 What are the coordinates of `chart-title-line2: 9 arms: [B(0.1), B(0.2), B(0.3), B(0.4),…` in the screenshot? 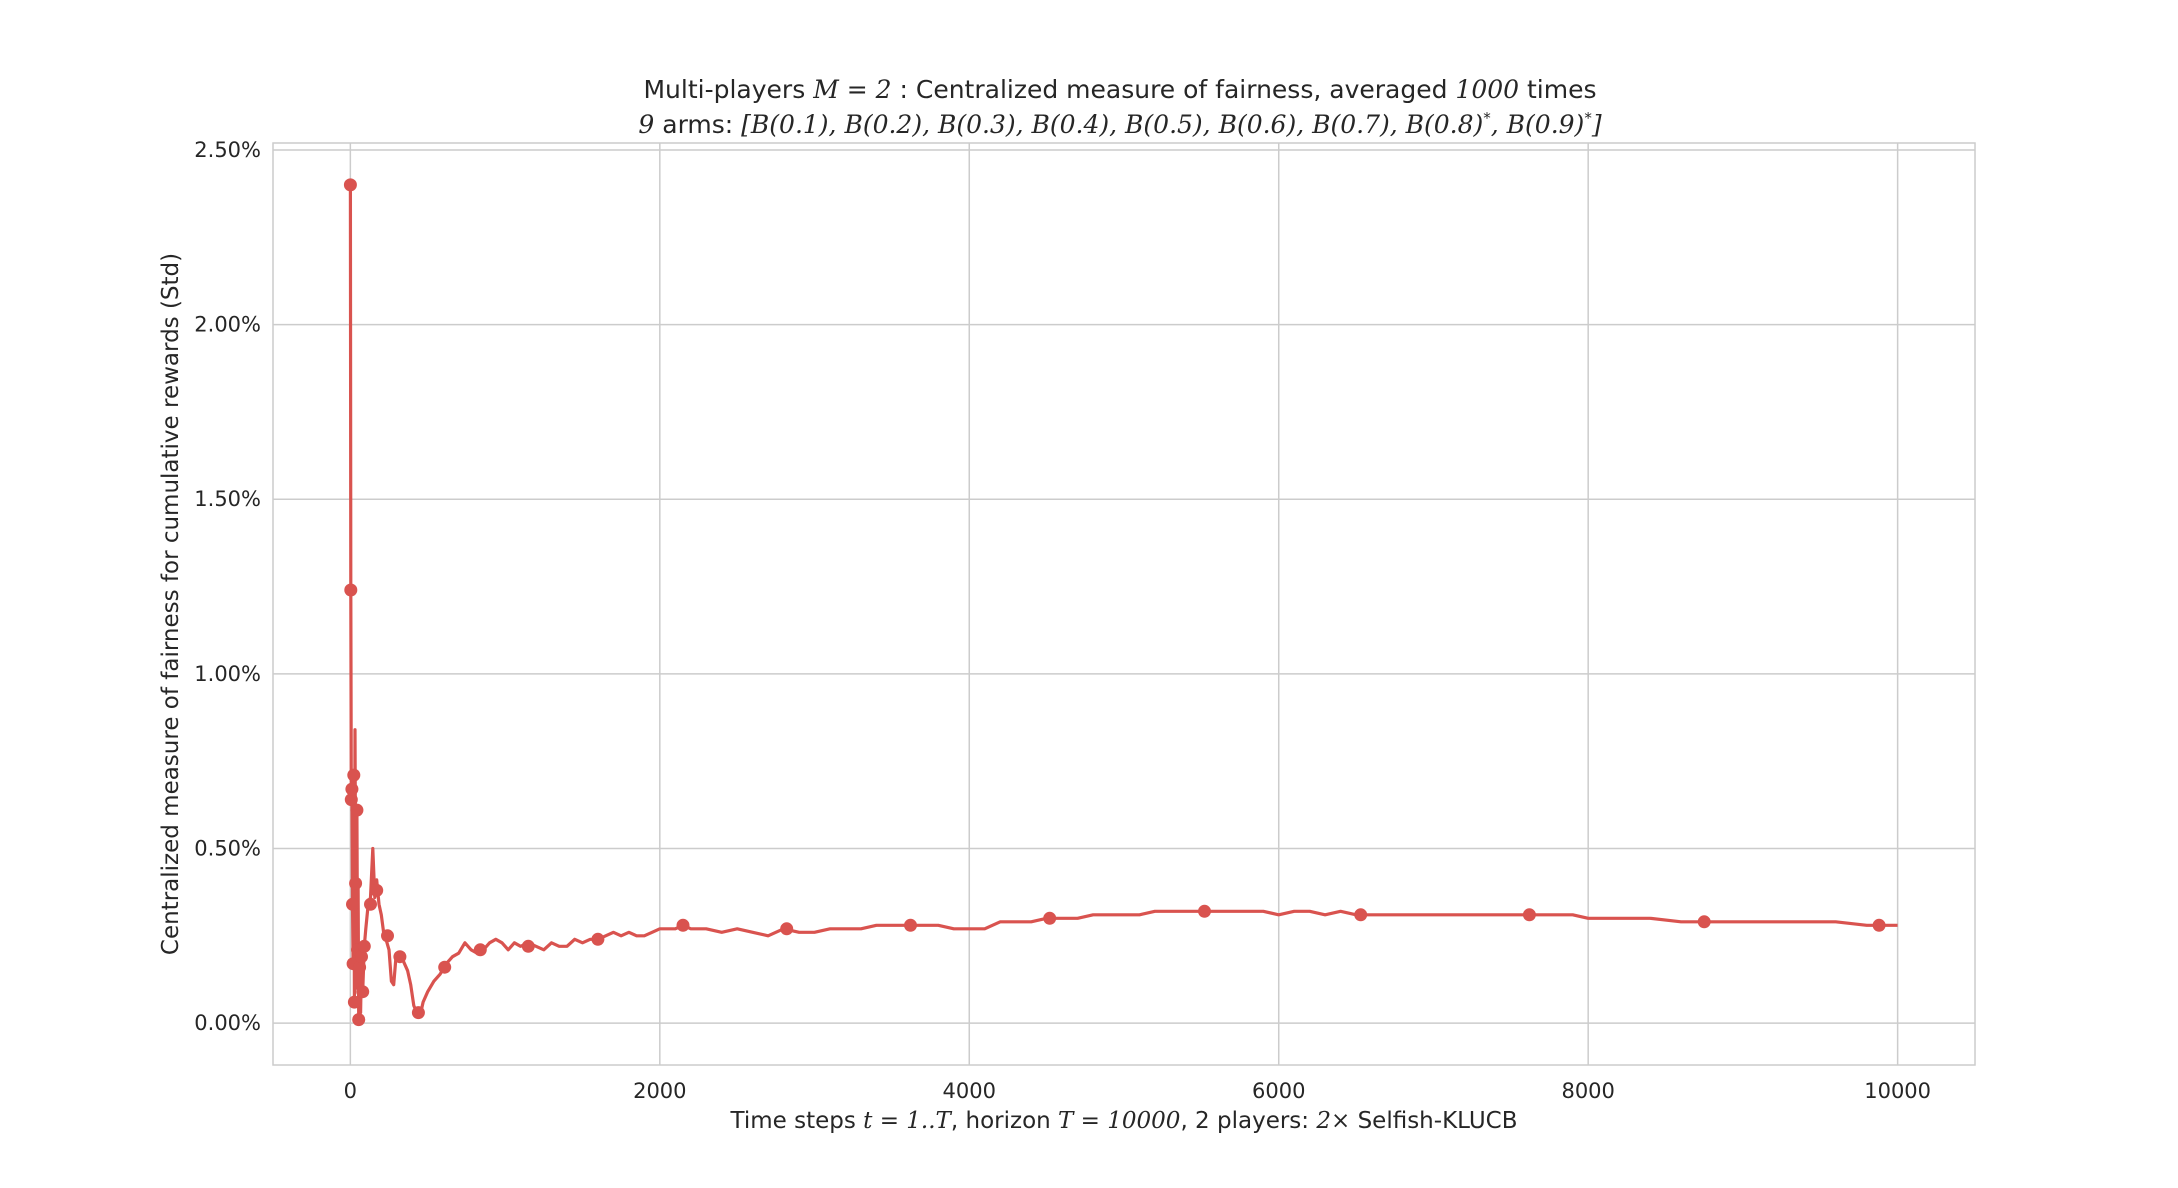 It's located at (1119, 124).